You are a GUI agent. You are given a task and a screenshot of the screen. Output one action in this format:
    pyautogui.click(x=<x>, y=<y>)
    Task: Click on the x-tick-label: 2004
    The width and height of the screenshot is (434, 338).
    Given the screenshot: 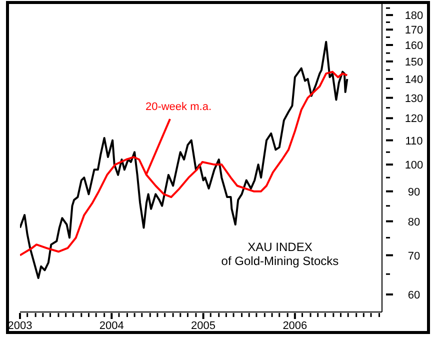 What is the action you would take?
    pyautogui.click(x=111, y=326)
    